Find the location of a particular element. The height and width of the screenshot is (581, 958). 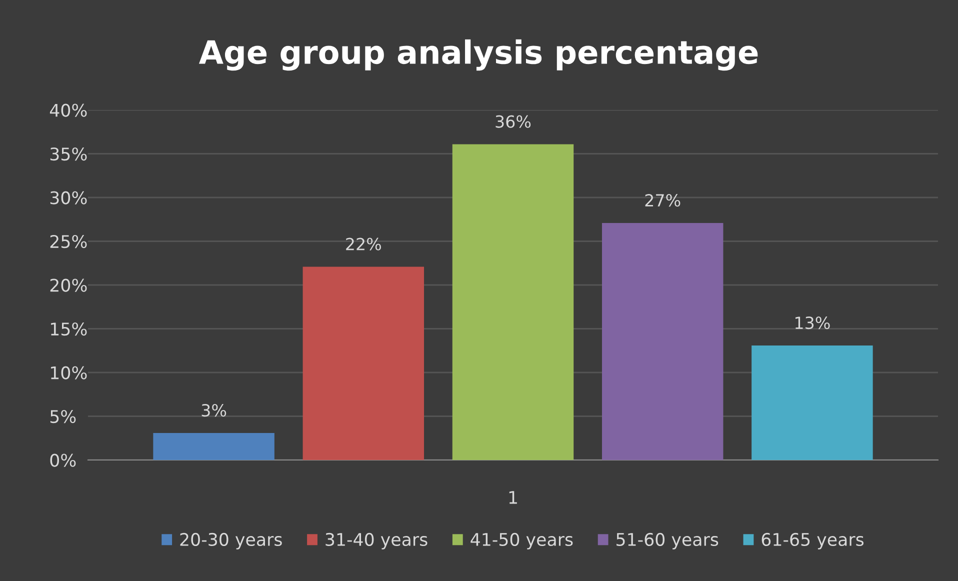

y-tick-label: 15% is located at coordinates (69, 329).